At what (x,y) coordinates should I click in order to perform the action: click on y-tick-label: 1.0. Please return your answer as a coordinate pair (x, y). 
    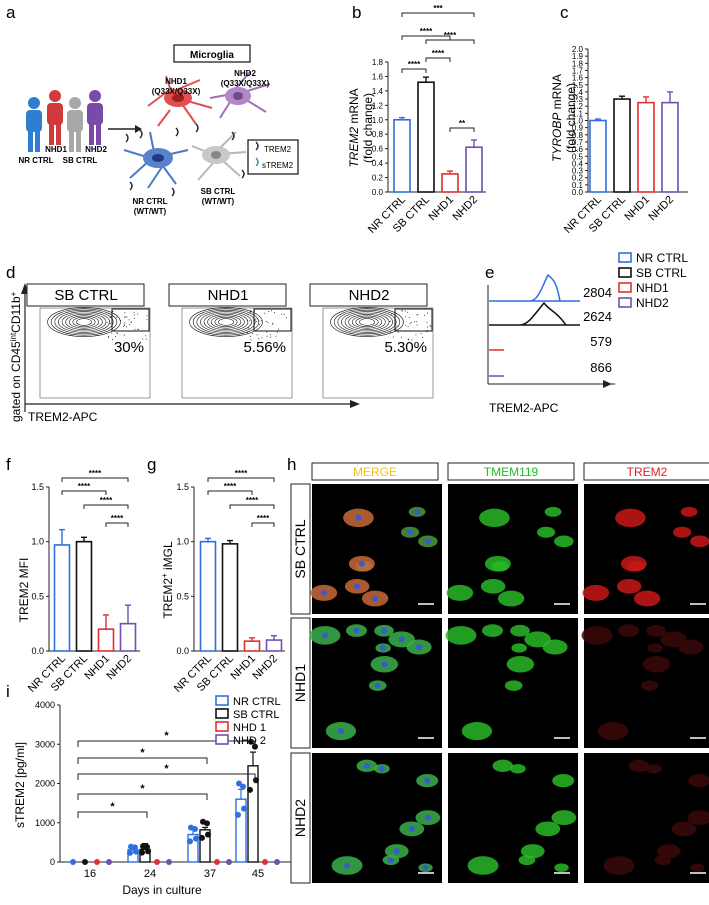
    Looking at the image, I should click on (378, 120).